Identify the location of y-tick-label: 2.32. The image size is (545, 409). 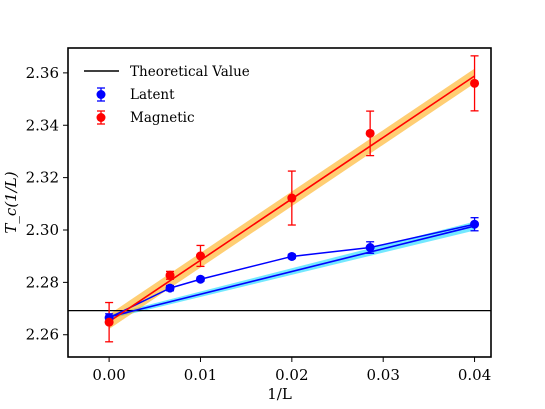
(42, 178).